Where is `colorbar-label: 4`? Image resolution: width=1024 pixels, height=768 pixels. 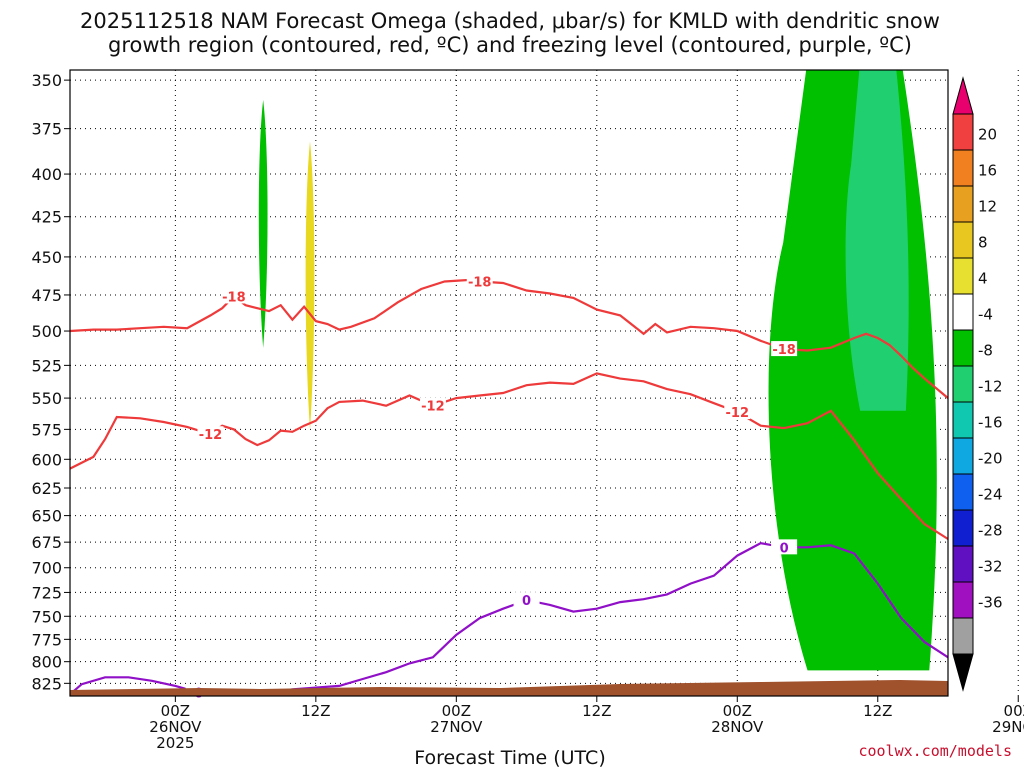
colorbar-label: 4 is located at coordinates (983, 279).